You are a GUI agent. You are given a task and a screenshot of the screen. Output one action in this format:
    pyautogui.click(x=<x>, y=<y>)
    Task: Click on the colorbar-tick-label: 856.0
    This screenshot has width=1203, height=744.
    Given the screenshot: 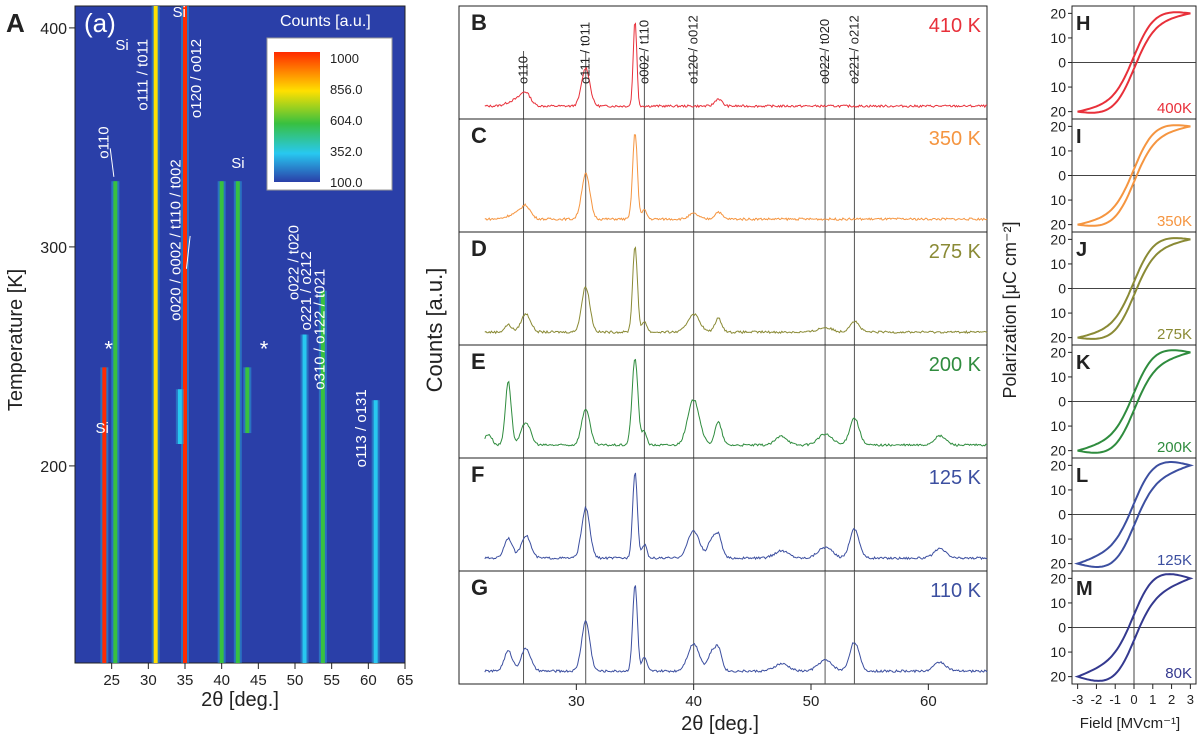 What is the action you would take?
    pyautogui.click(x=346, y=89)
    